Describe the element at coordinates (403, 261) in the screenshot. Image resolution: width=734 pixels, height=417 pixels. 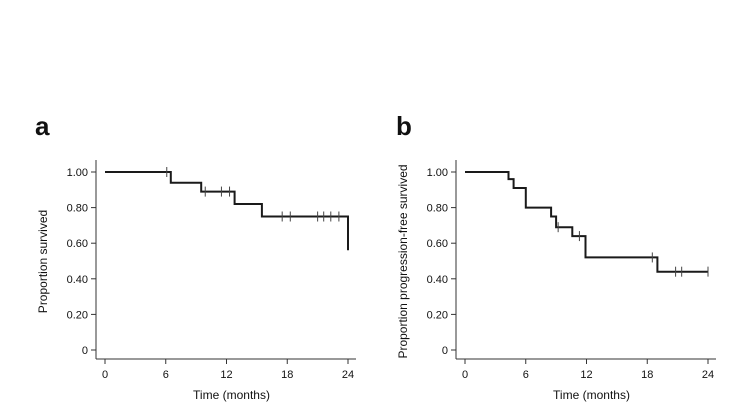
I see `y-axis-label: Proportion progression-free survived` at that location.